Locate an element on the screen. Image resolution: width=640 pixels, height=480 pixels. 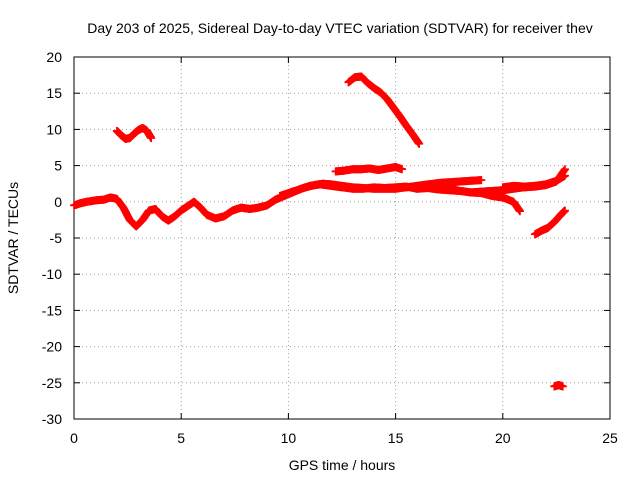
x-tick-label: 15 is located at coordinates (396, 438).